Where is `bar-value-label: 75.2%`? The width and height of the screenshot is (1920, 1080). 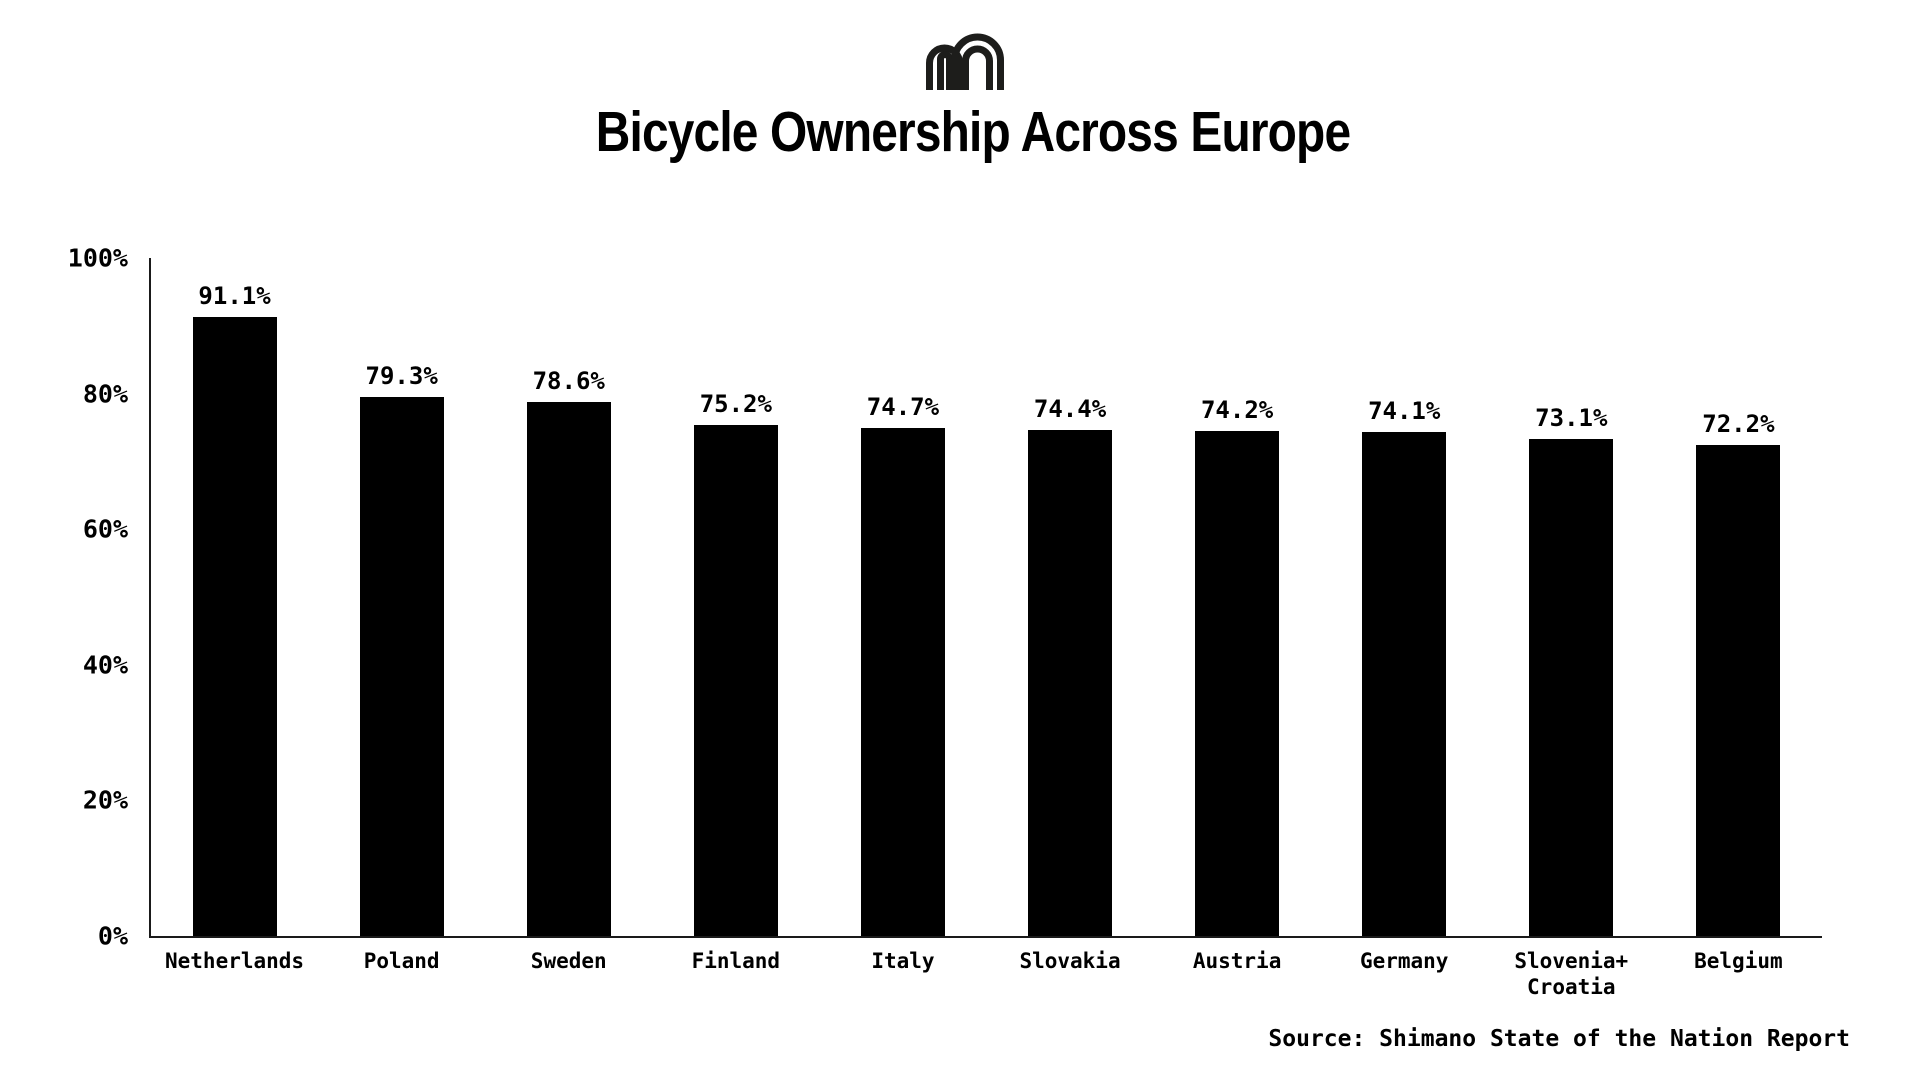 bar-value-label: 75.2% is located at coordinates (735, 403).